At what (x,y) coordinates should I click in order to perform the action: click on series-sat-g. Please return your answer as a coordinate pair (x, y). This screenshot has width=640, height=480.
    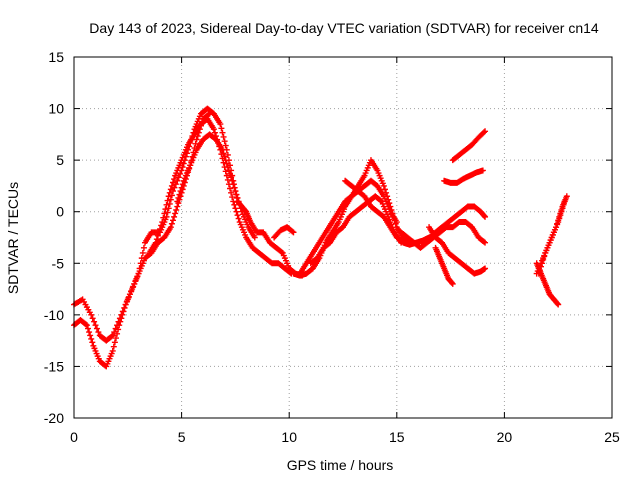
    Looking at the image, I should click on (348, 227).